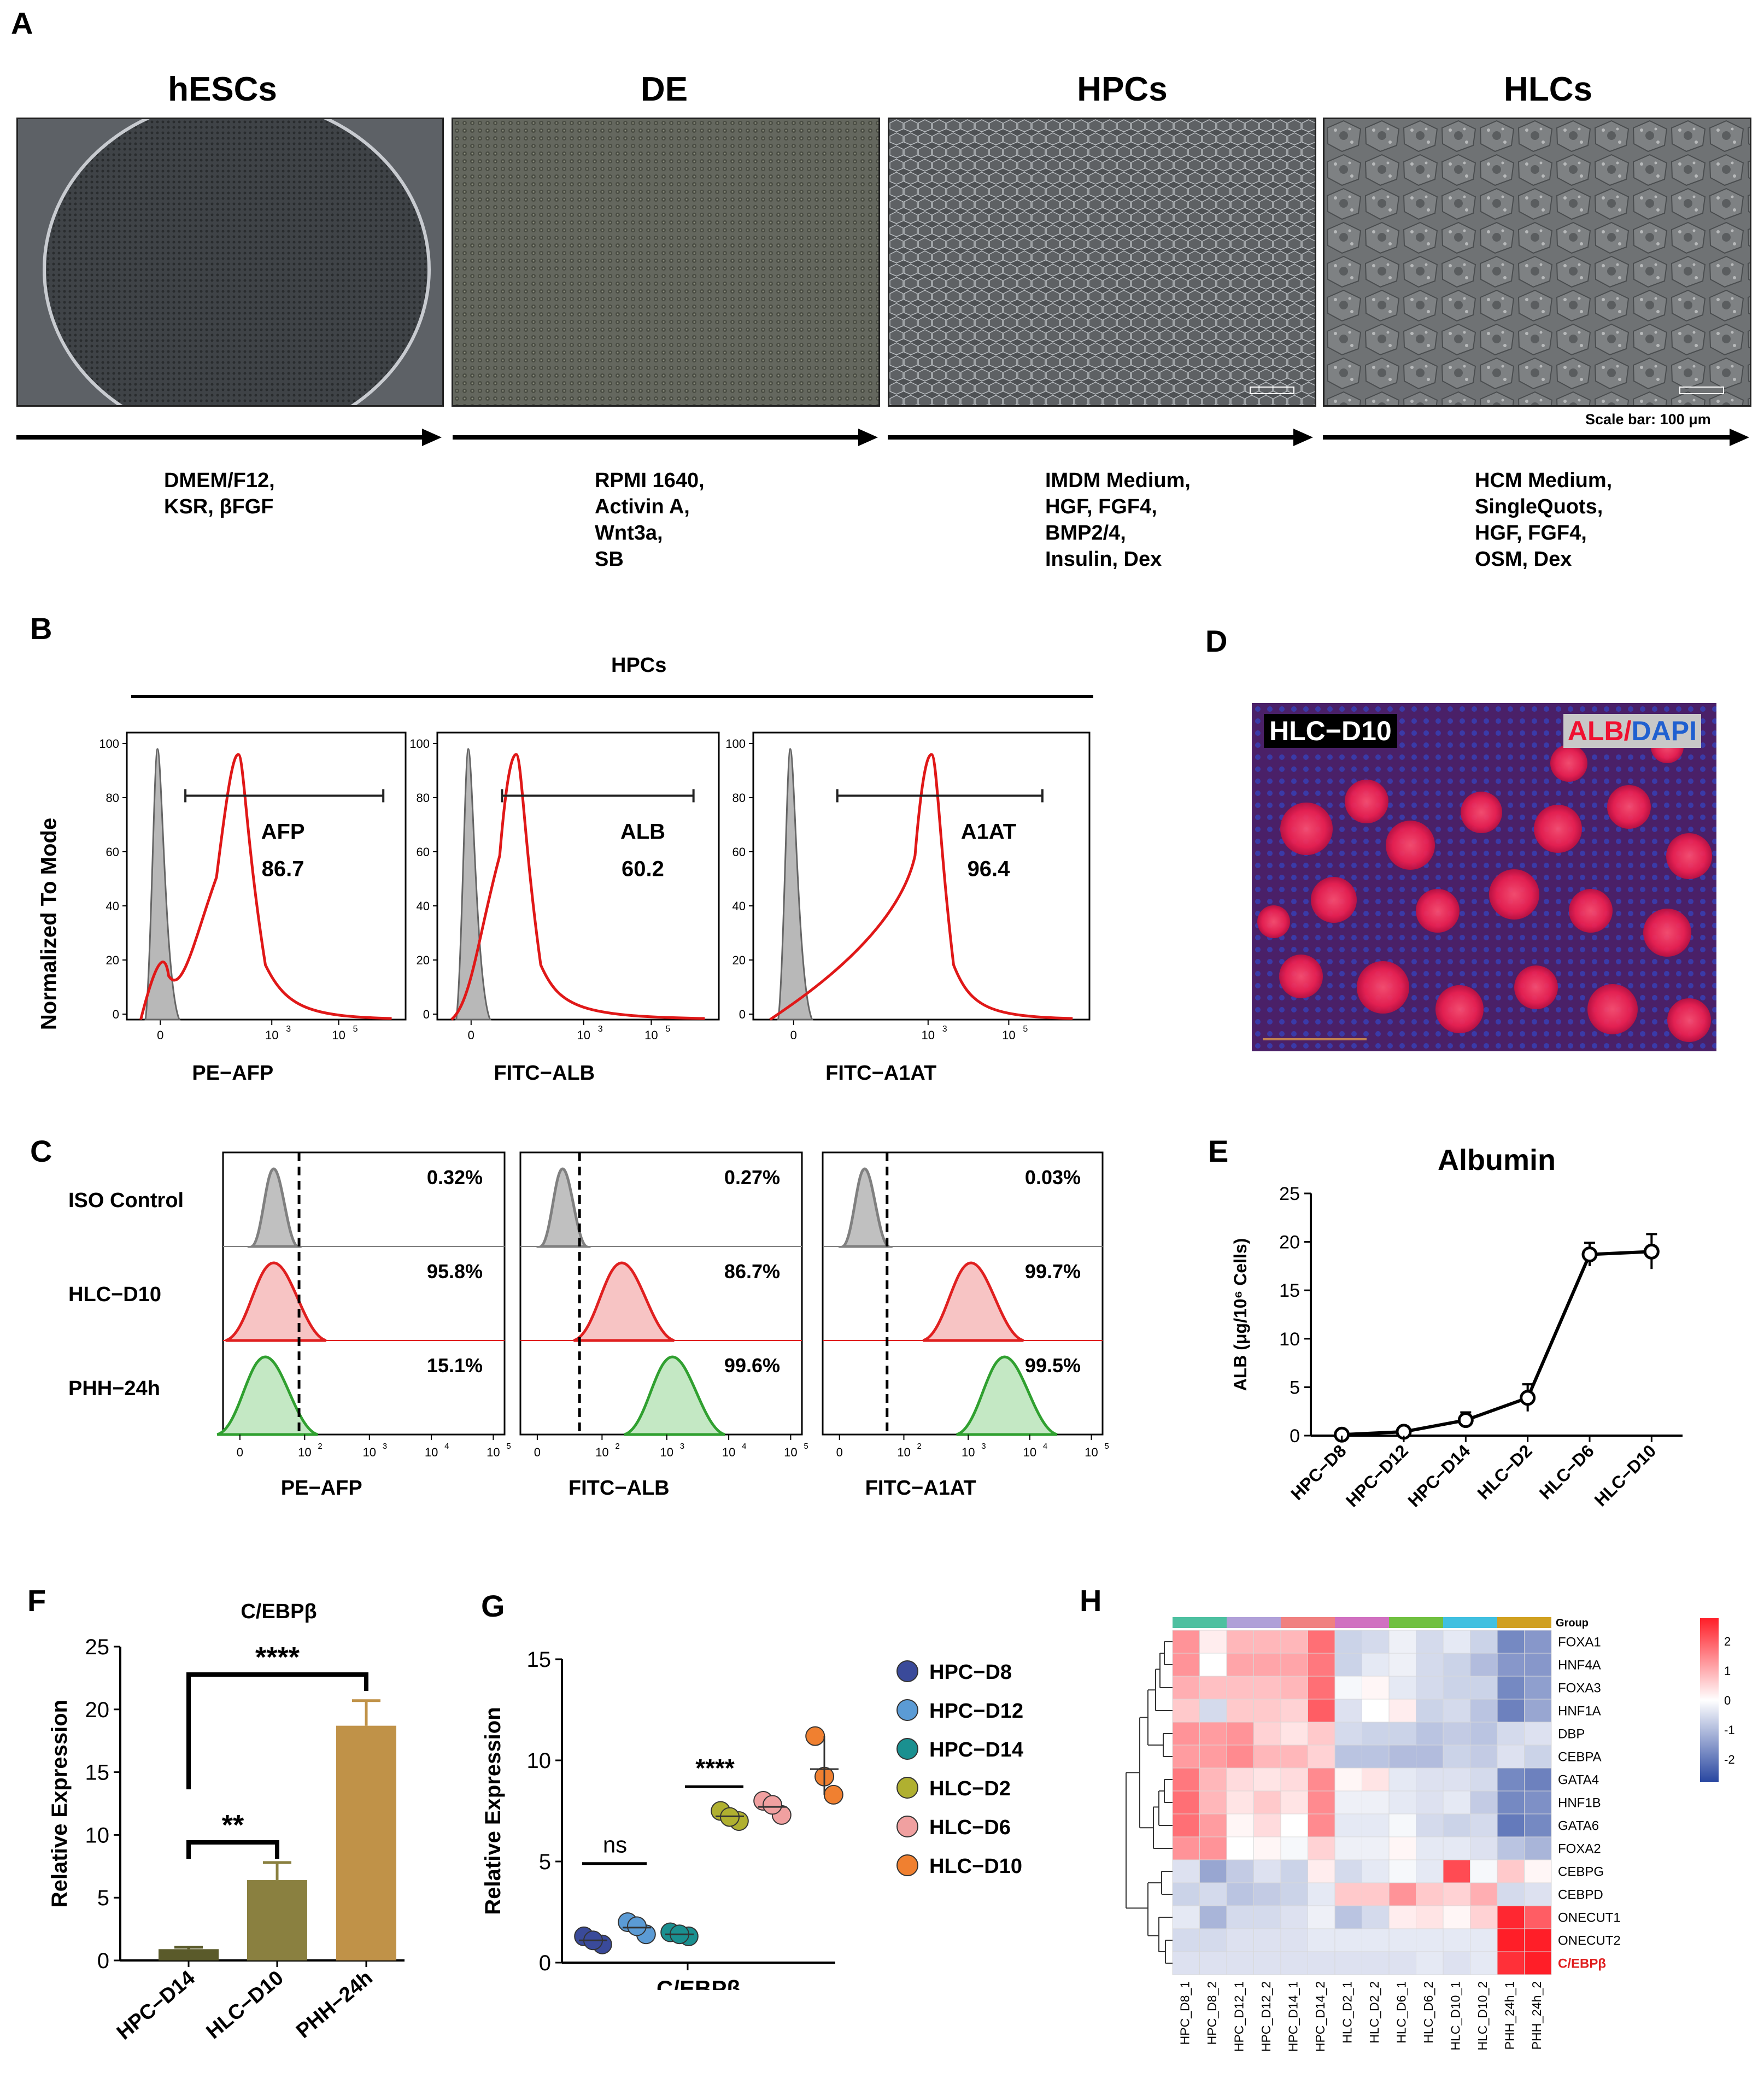 This screenshot has width=1764, height=2084. I want to click on row-percentage: 15.1%, so click(455, 1365).